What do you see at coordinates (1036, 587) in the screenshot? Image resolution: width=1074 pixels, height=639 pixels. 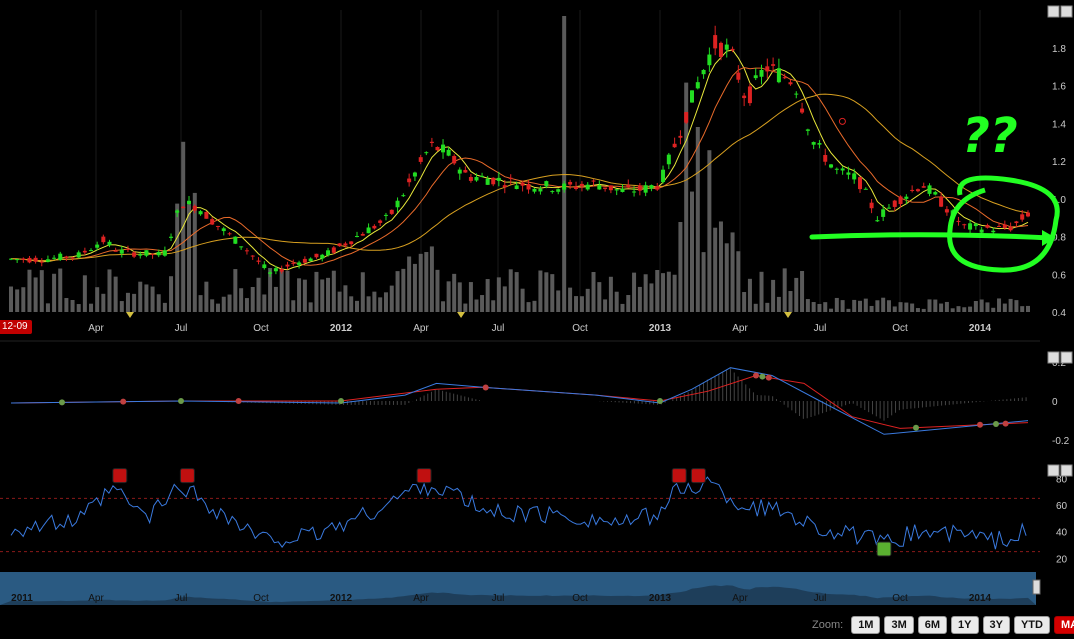 I see `navigator-handle` at bounding box center [1036, 587].